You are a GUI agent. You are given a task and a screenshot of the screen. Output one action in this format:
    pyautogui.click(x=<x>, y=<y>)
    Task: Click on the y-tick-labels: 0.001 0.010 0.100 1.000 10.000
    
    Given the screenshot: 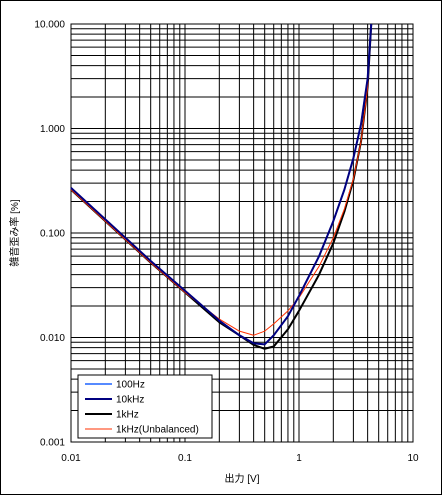 What is the action you would take?
    pyautogui.click(x=49, y=234)
    